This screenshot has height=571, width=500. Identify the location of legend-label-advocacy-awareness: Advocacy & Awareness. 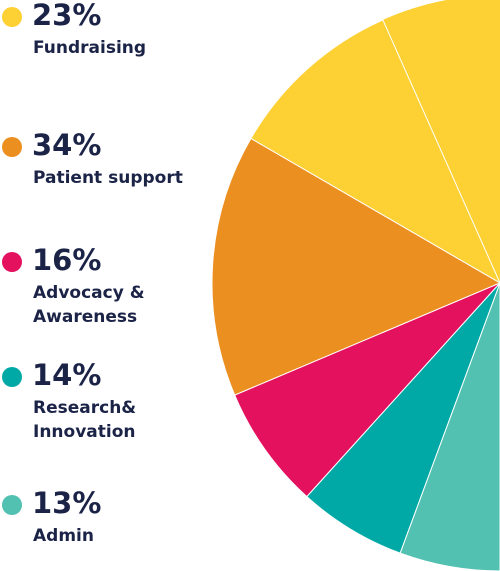
(89, 305).